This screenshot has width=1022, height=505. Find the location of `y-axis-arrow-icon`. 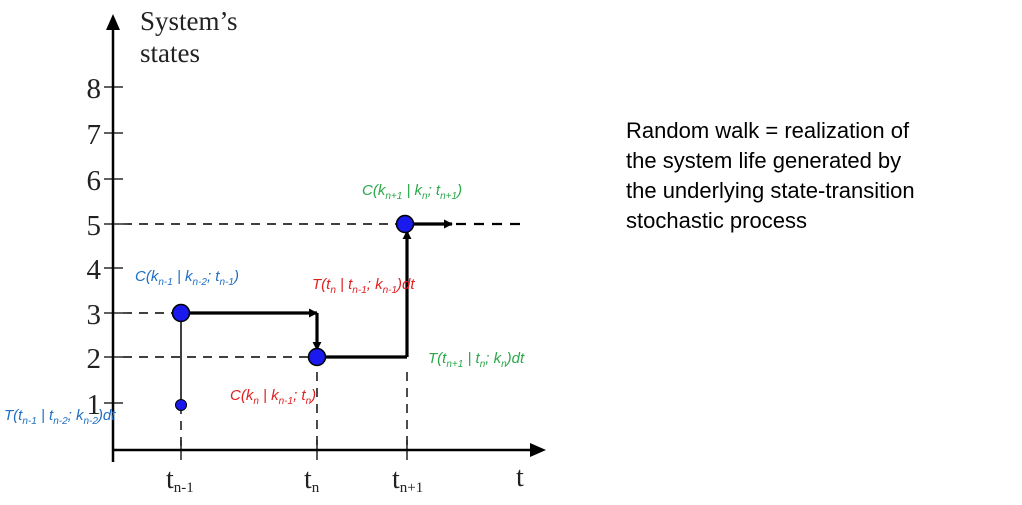

y-axis-arrow-icon is located at coordinates (113, 22).